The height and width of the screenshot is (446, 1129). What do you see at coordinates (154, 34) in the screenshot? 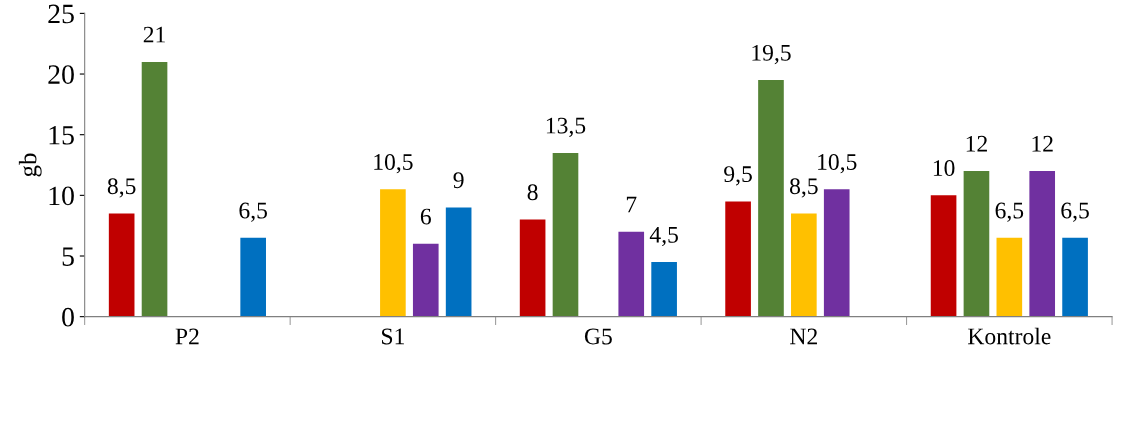
I see `data-label: 21` at bounding box center [154, 34].